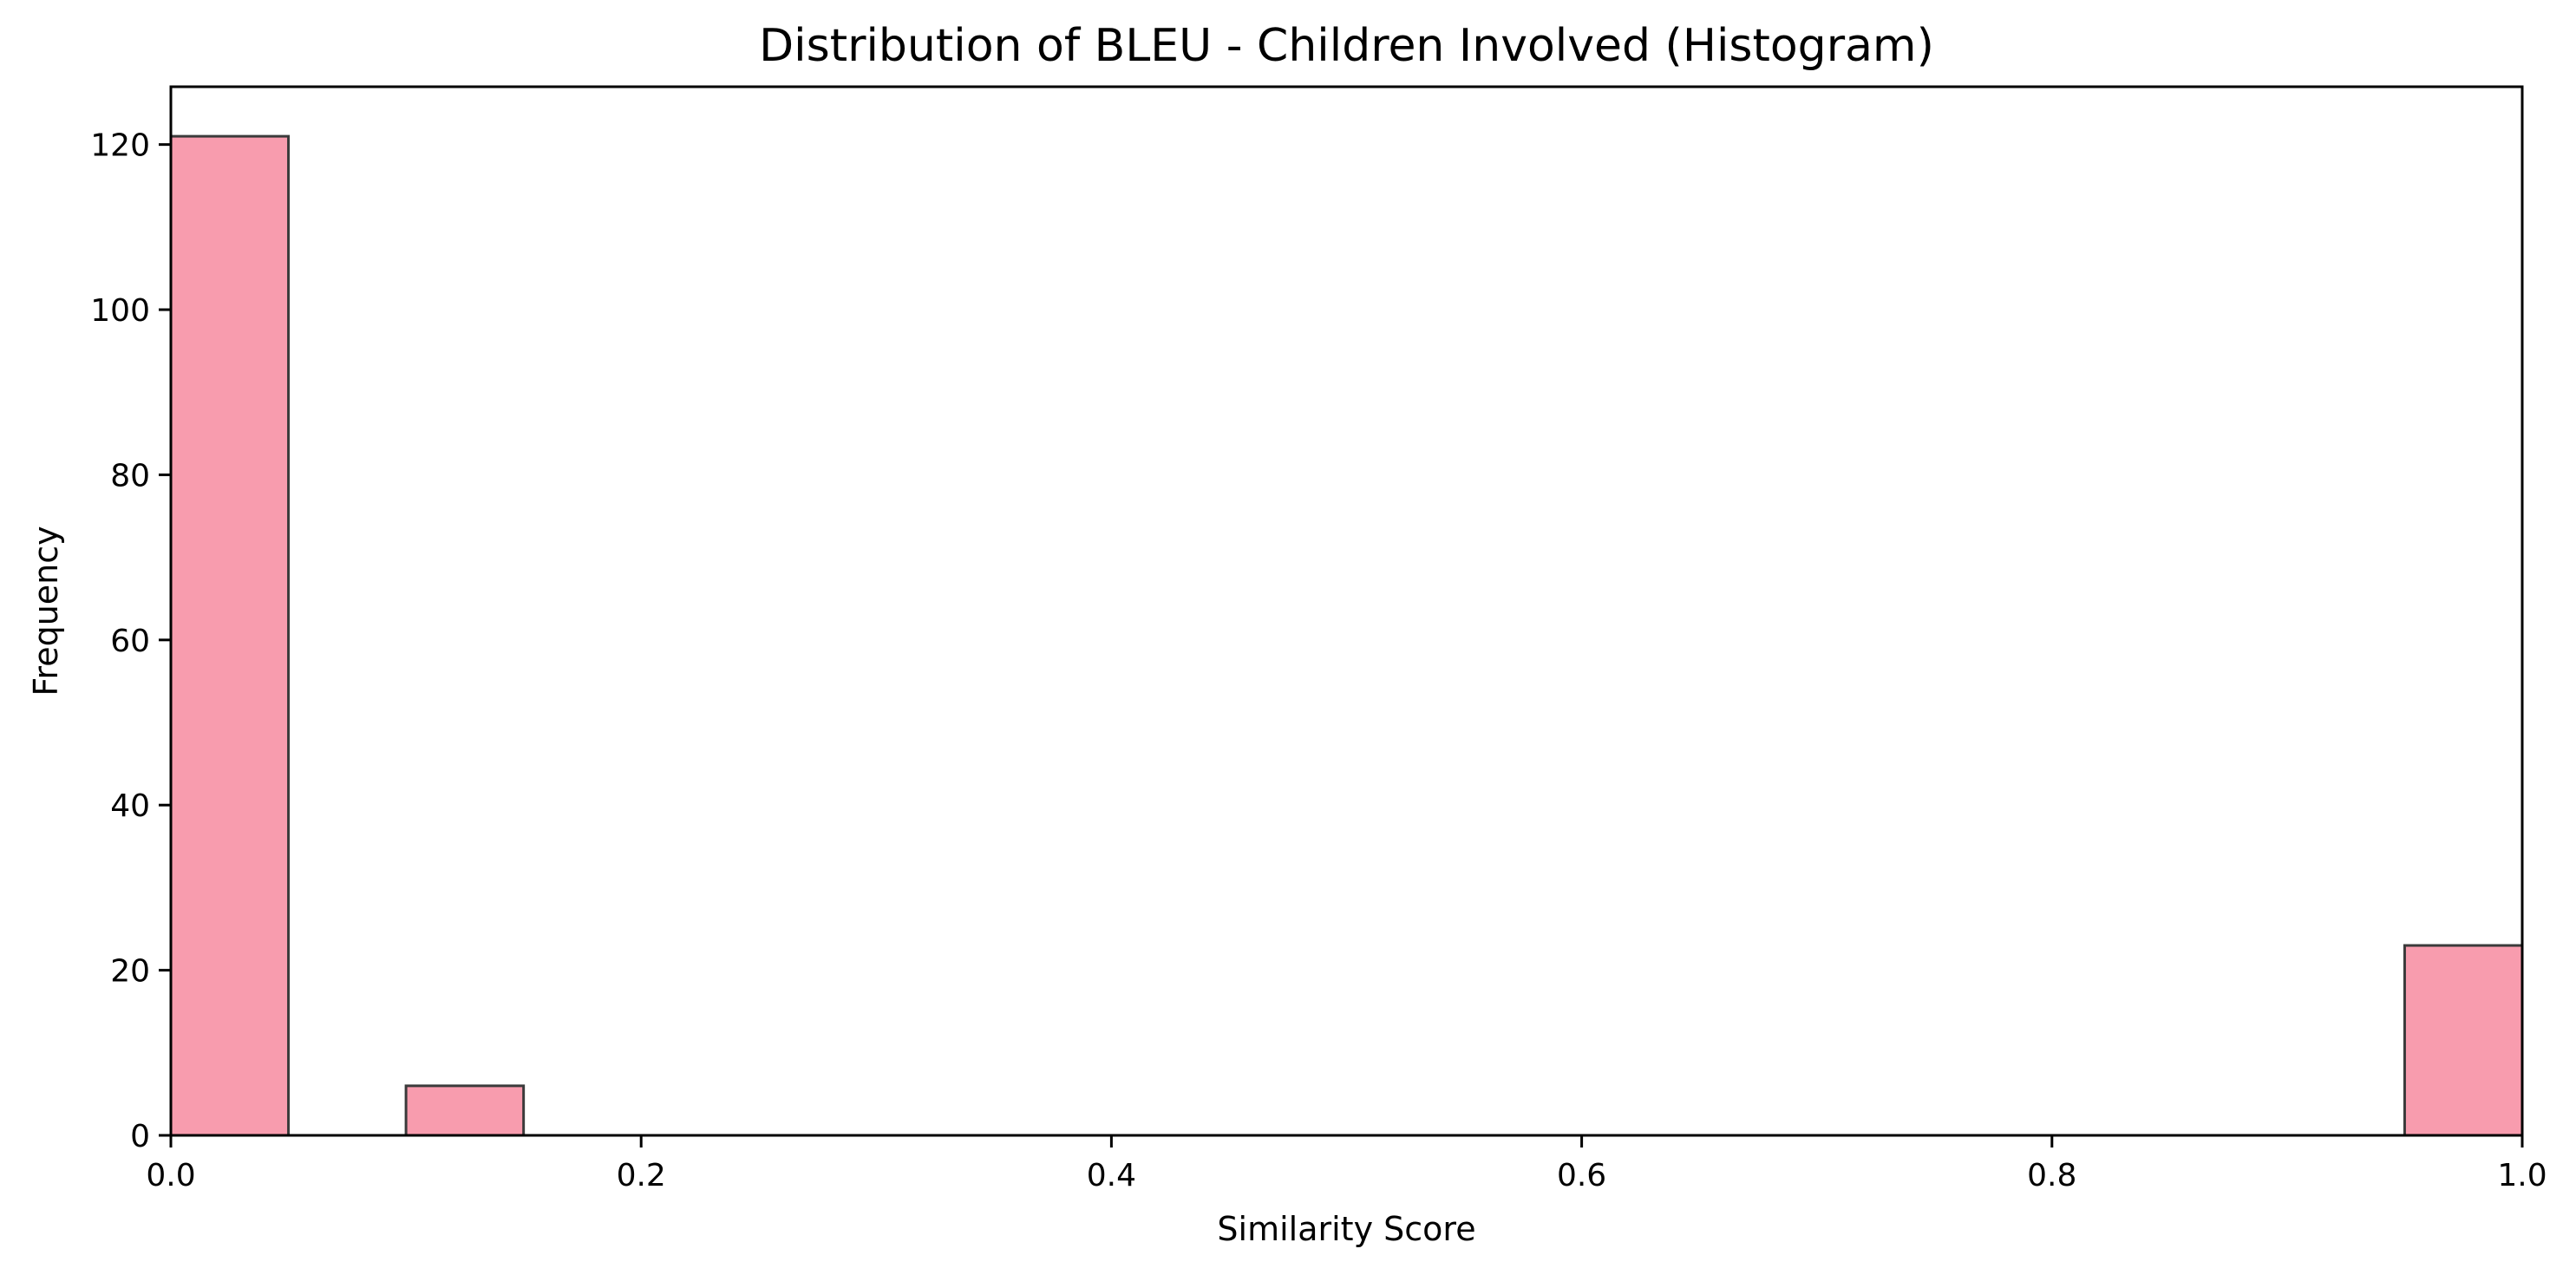  I want to click on y-tick-label-1: 20, so click(130, 972).